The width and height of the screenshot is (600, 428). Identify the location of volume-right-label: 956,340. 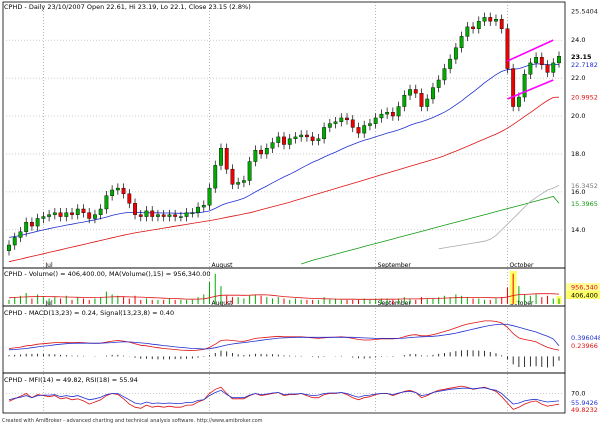
(584, 288).